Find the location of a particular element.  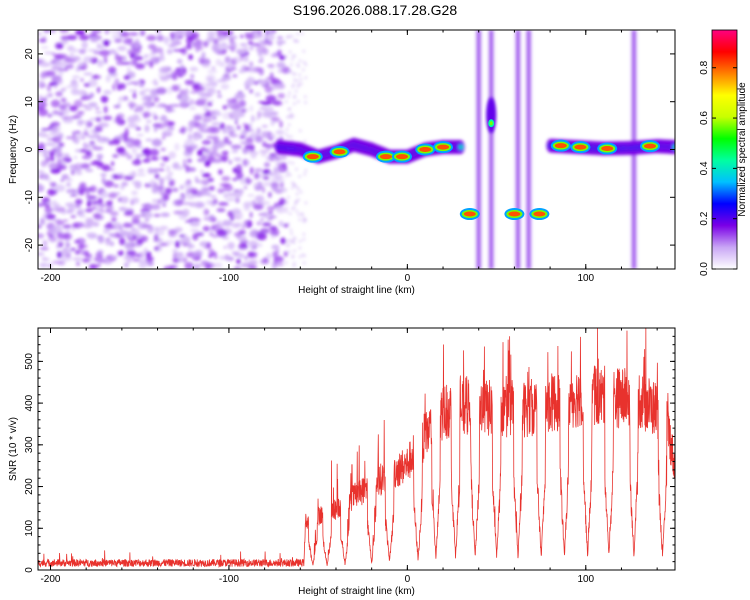

snr-xtick-label: -100 is located at coordinates (229, 579).